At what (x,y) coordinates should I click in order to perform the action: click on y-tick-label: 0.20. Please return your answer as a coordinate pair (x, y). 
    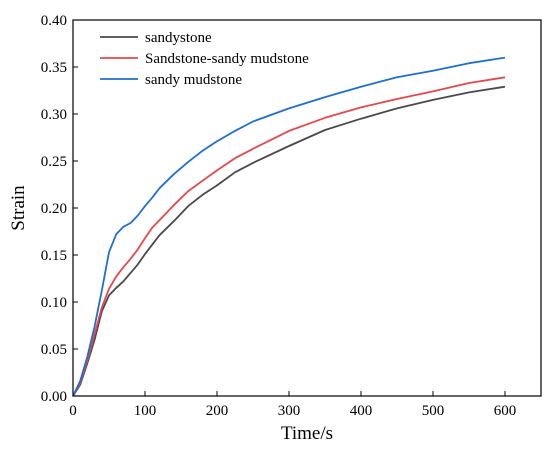
    Looking at the image, I should click on (54, 209).